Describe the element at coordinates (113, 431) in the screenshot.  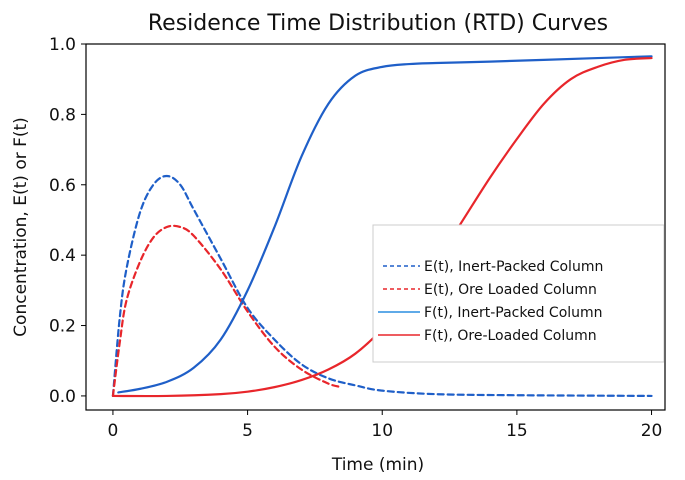
I see `x-tick-label: 0` at that location.